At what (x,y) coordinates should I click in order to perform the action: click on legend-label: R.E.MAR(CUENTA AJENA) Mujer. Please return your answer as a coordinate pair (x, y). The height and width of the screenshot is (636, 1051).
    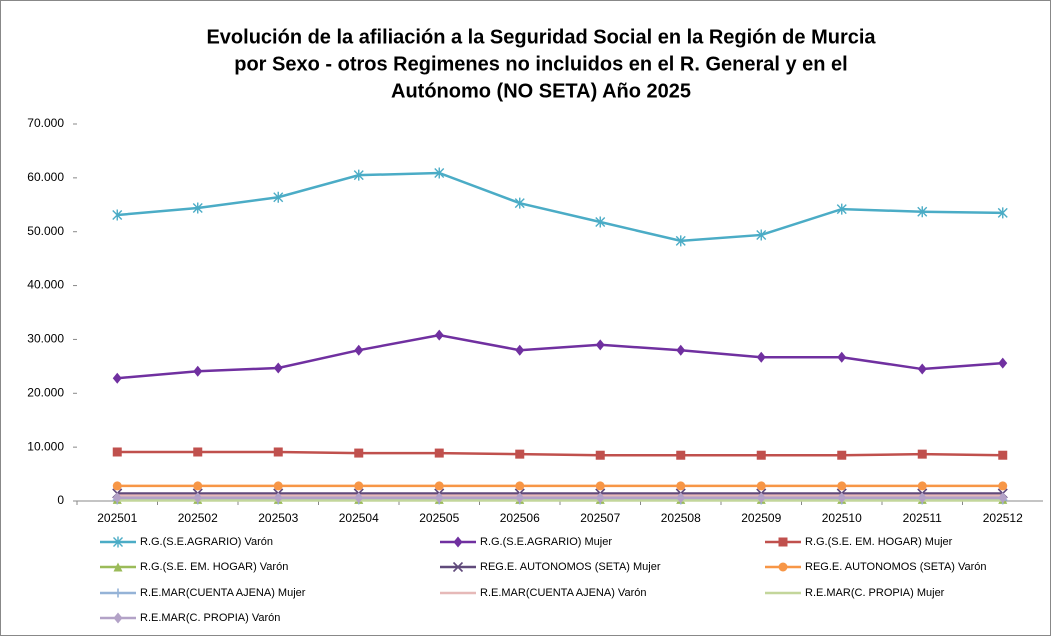
    Looking at the image, I should click on (223, 593).